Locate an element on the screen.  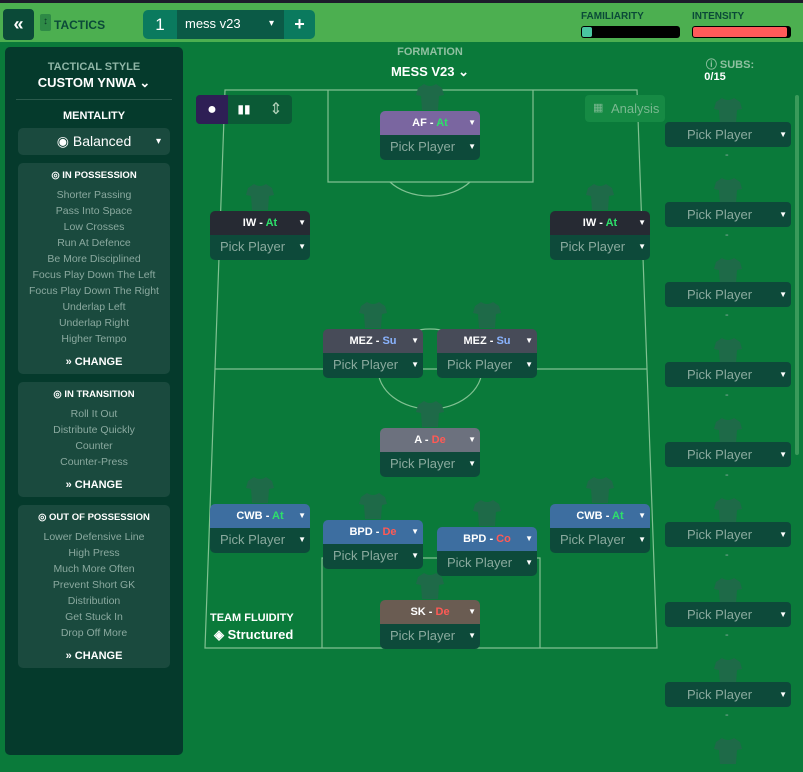
chevron-down-icon: ⌄ is located at coordinates (464, 71).